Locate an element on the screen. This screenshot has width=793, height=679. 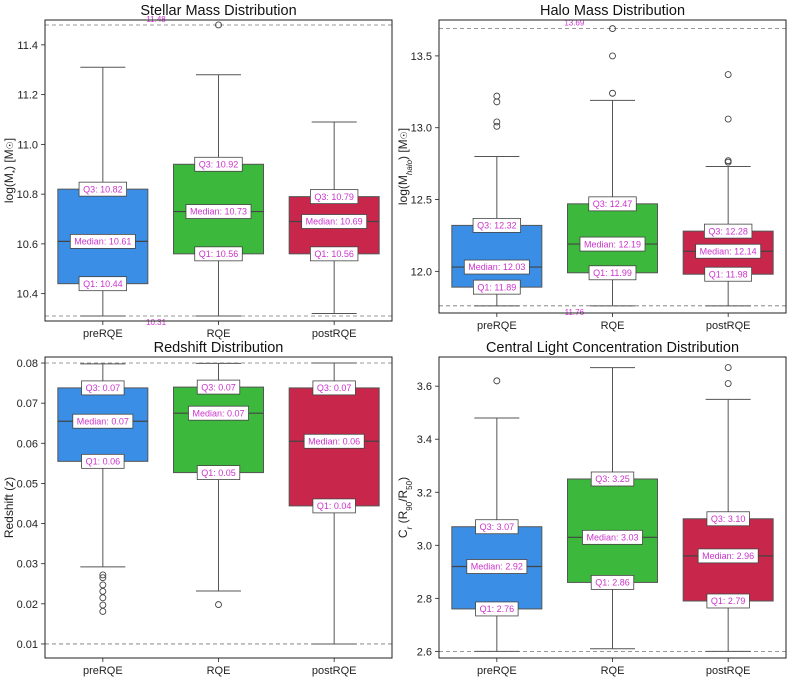
box-preRQE: Q3: 3.07 Median: 2.92 Q1: 2.76 is located at coordinates (497, 514).